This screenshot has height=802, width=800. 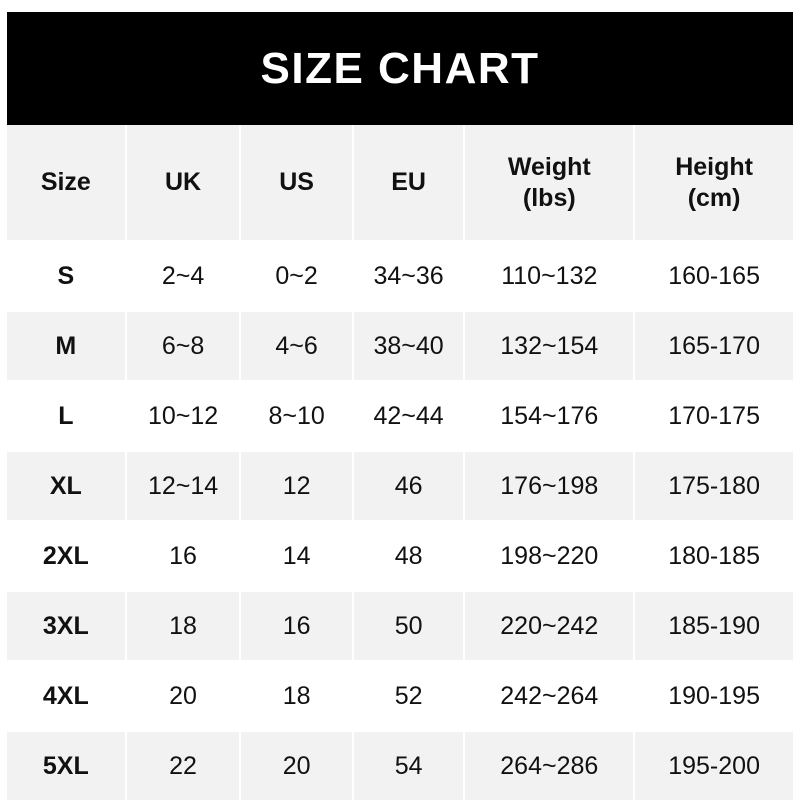 What do you see at coordinates (550, 696) in the screenshot?
I see `cell-weight: 242~264` at bounding box center [550, 696].